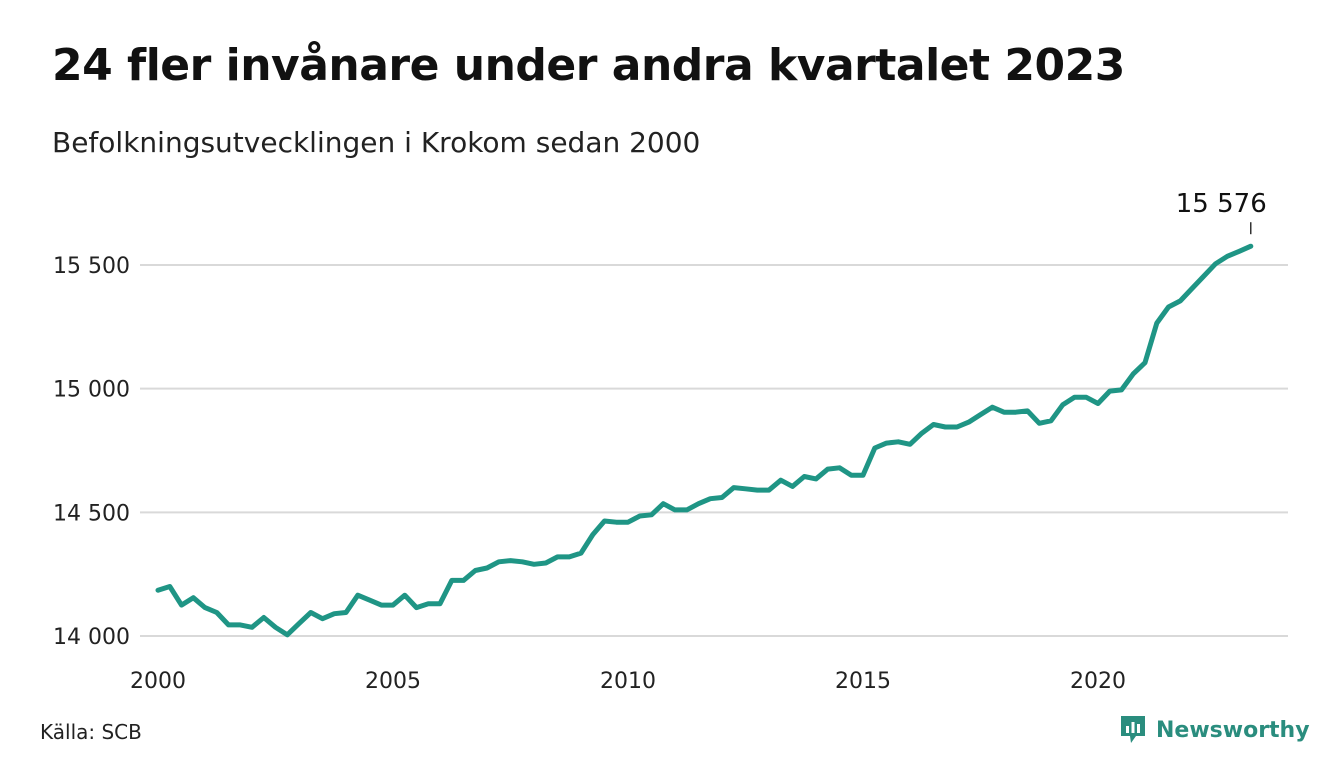 This screenshot has width=1340, height=780. Describe the element at coordinates (158, 681) in the screenshot. I see `x-tick-label: 2000` at that location.